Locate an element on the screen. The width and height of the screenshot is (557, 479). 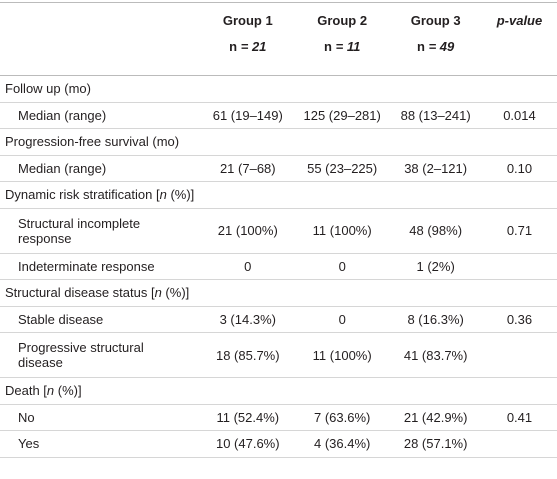
data-row: Yes 10 (47.6%) 4 (36.4%) 28 (57.1%) is located at coordinates (278, 444).